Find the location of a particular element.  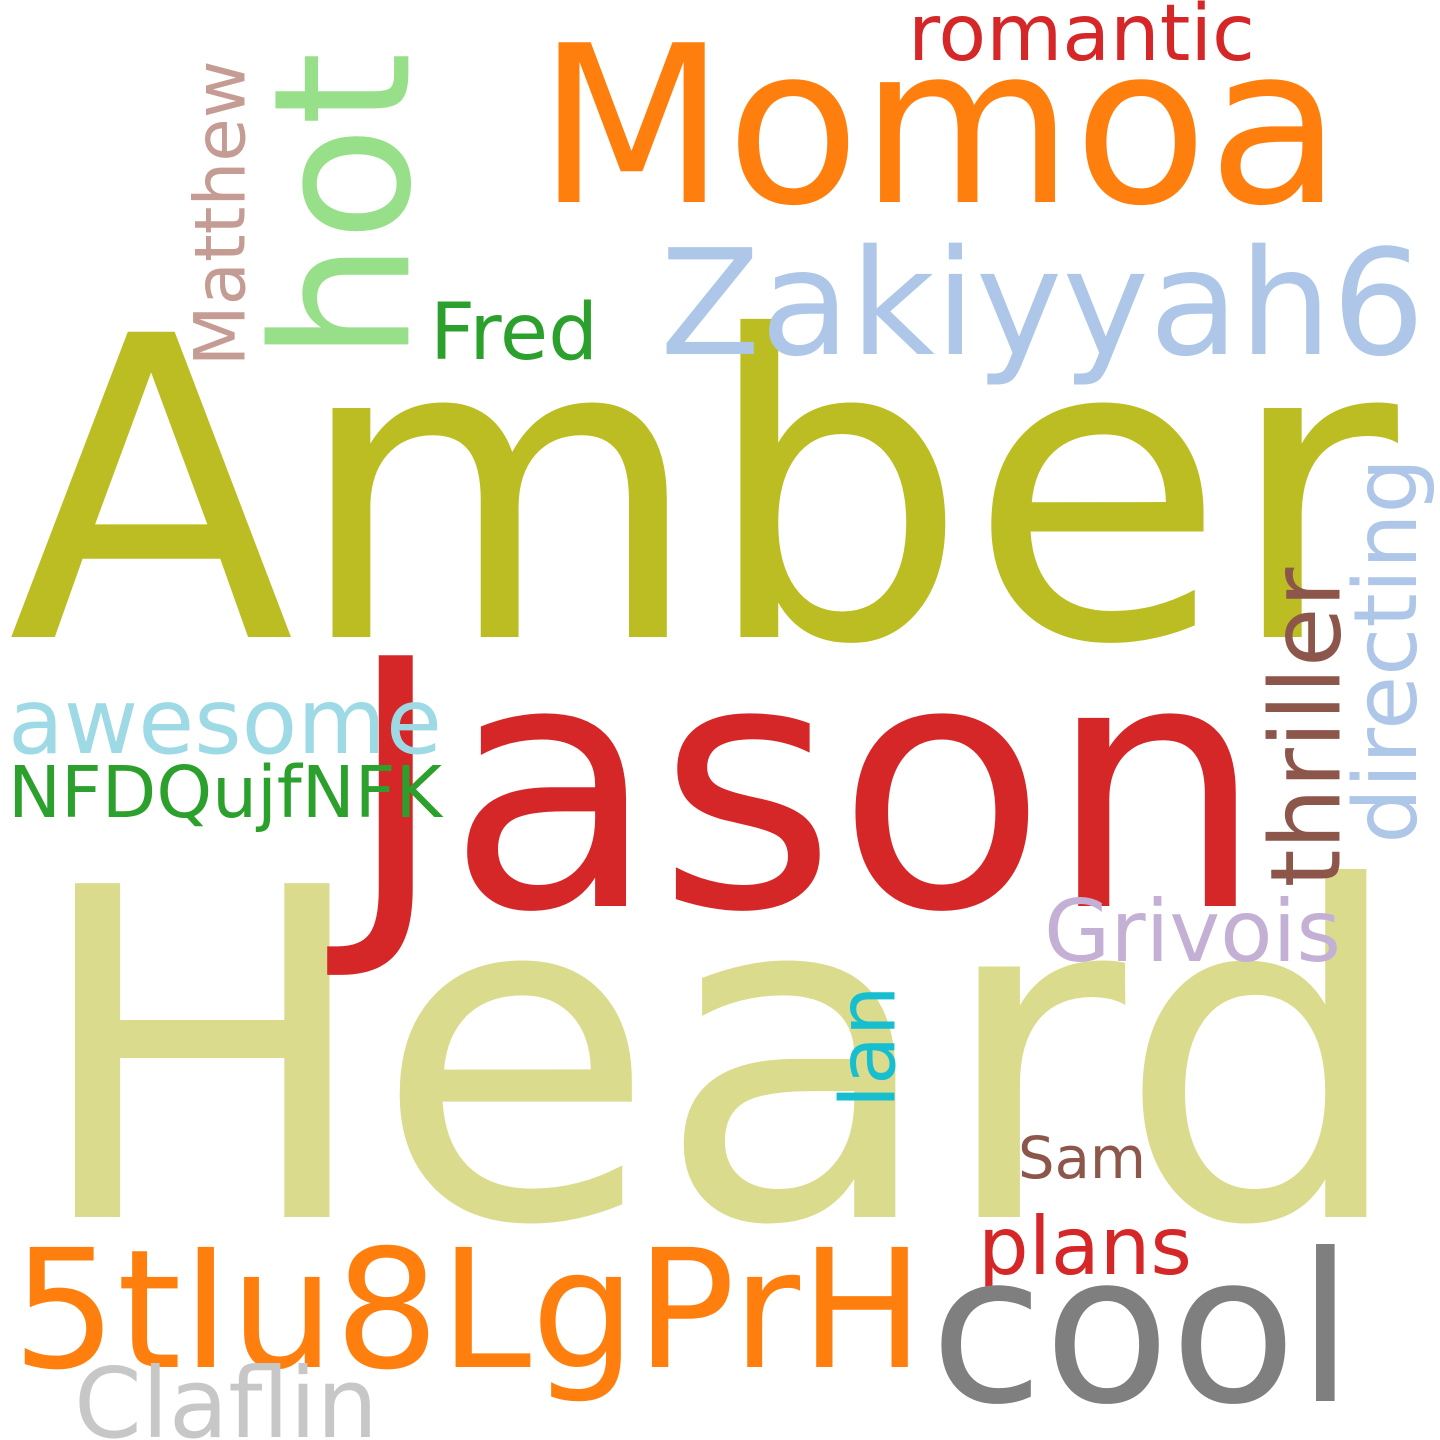

word-nfdqujfnfk: NFDQujfNFK is located at coordinates (225, 792).